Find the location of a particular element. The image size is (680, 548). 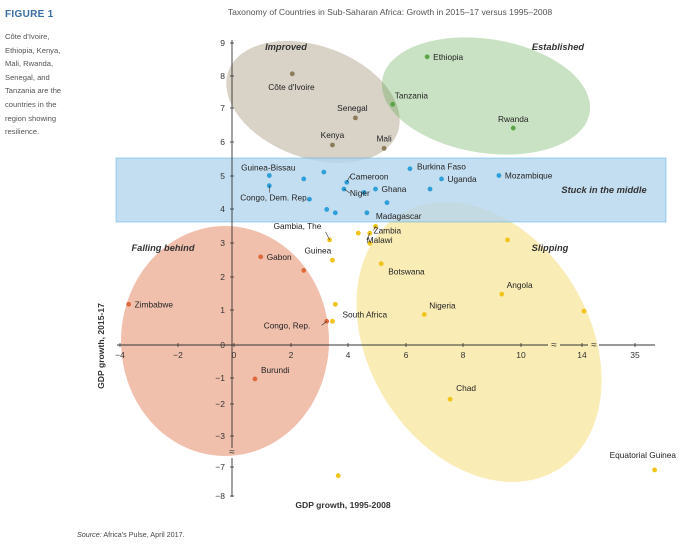

point-burkina-faso is located at coordinates (410, 169).